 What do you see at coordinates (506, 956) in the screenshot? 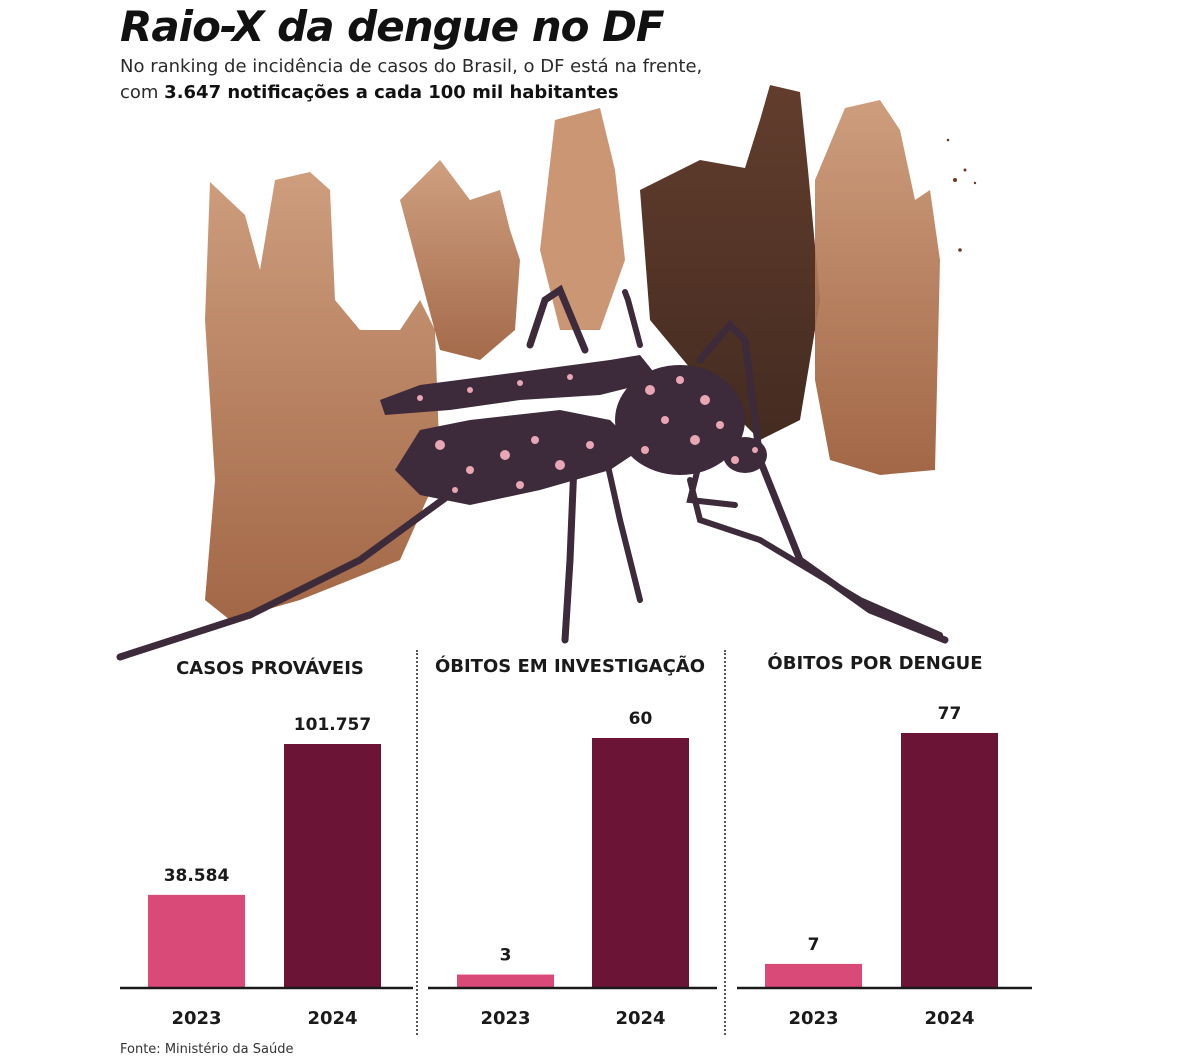
I see `bar-value-label: 3` at bounding box center [506, 956].